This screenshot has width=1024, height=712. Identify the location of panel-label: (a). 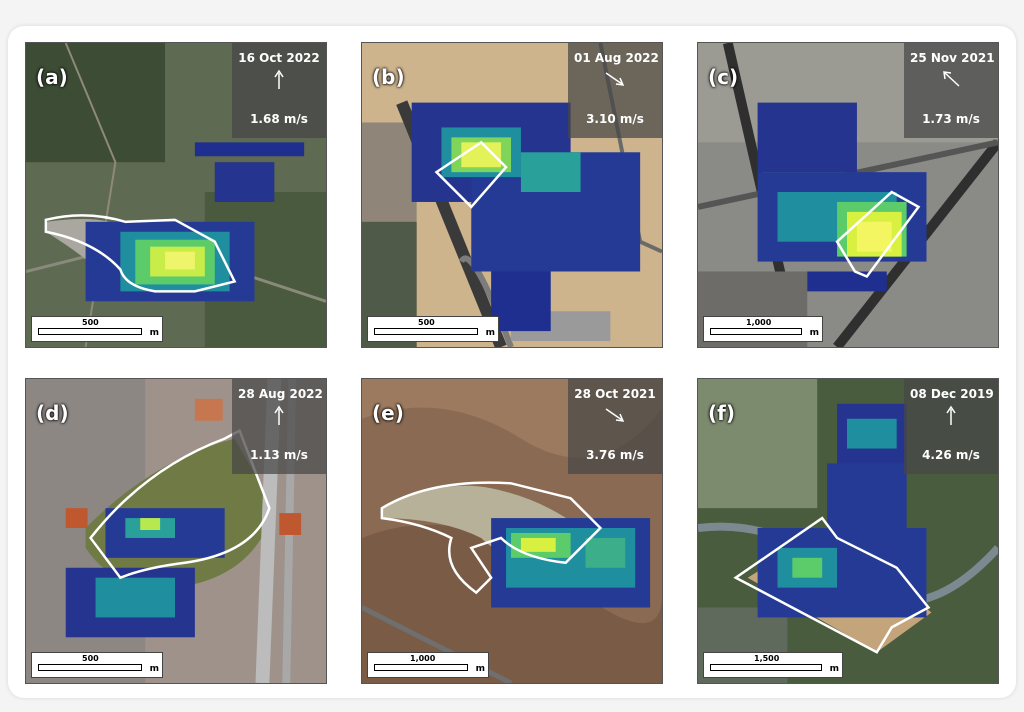
(52, 77).